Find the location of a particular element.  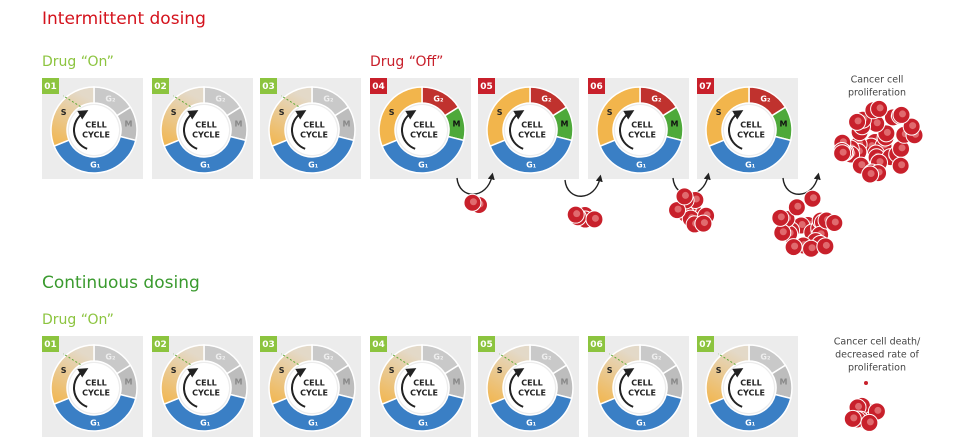

panel-number: 04 is located at coordinates (378, 345).